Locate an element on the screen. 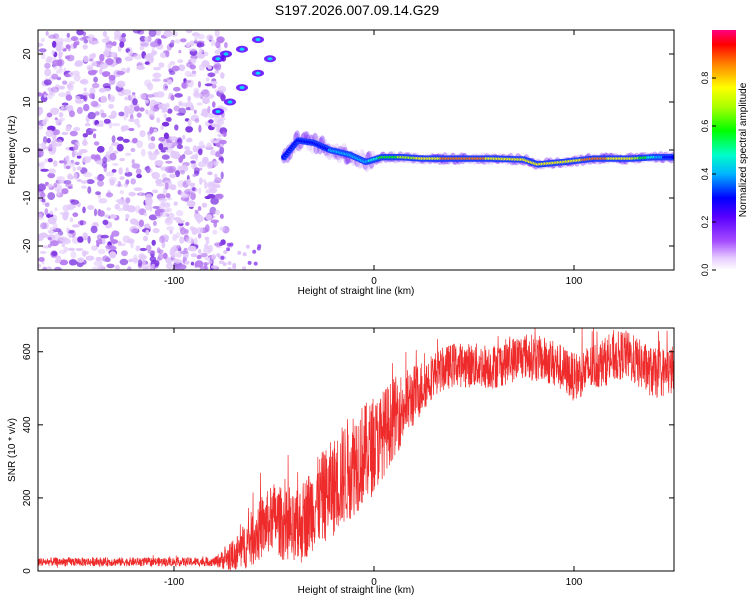 This screenshot has width=750, height=600. spectrogram-track-core is located at coordinates (672, 157).